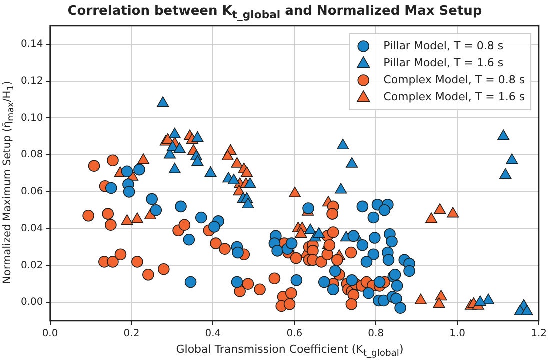  Describe the element at coordinates (32, 155) in the screenshot. I see `y-tick-label: 0.08` at that location.